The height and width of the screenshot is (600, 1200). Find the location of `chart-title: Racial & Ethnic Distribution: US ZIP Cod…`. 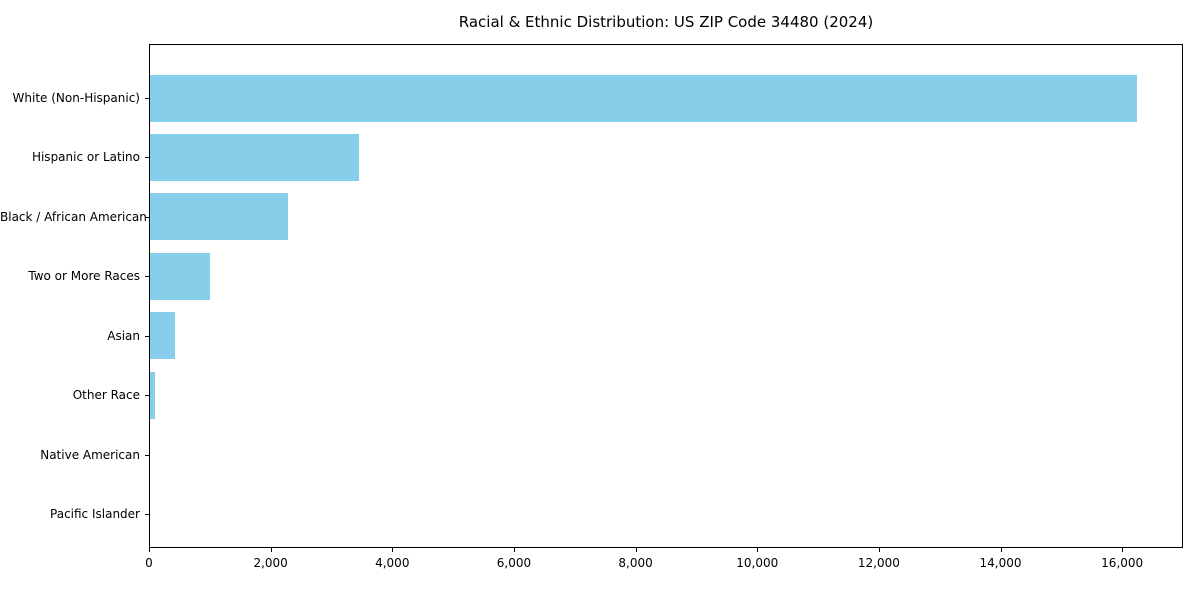

chart-title: Racial & Ethnic Distribution: US ZIP Cod… is located at coordinates (666, 22).